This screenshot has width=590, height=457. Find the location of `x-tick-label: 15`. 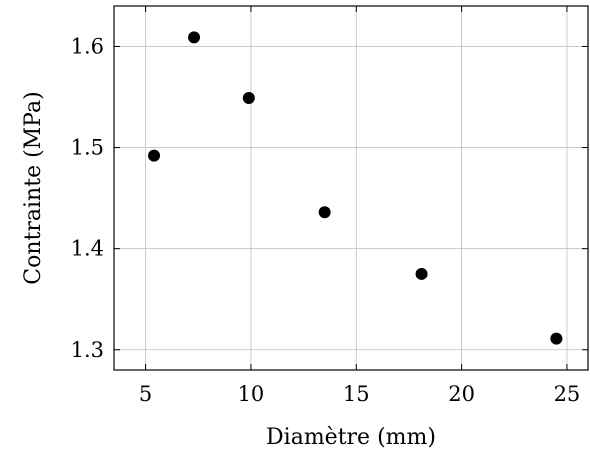

x-tick-label: 15 is located at coordinates (356, 394).